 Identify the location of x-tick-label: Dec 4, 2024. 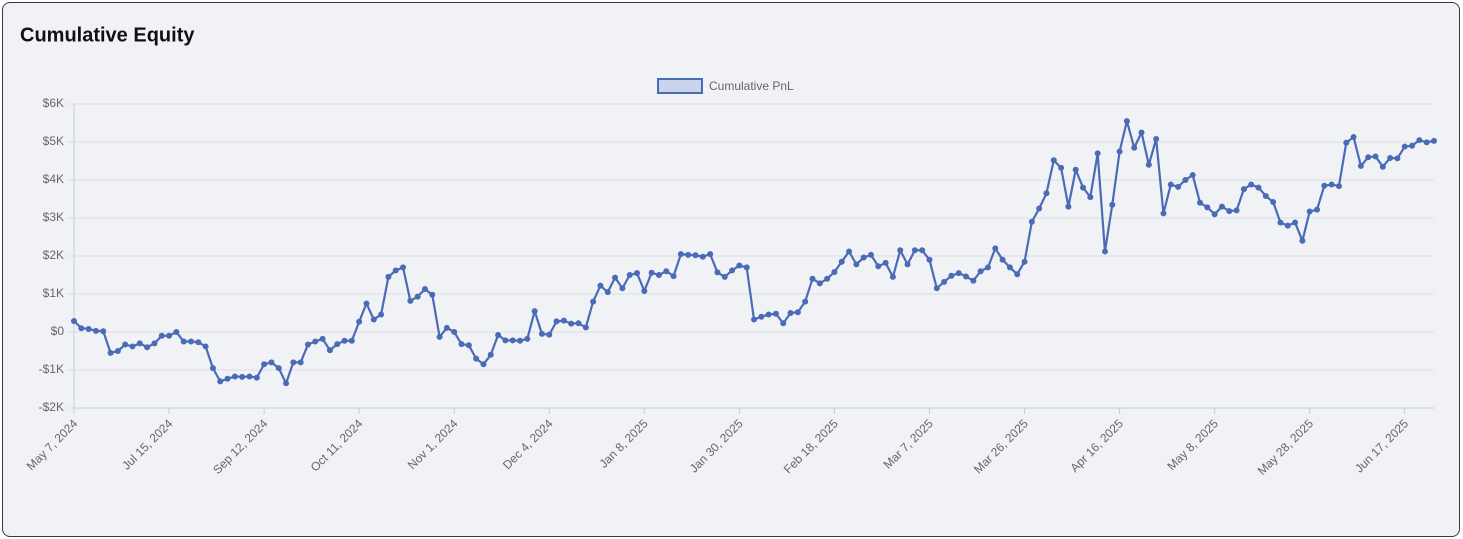
(528, 444).